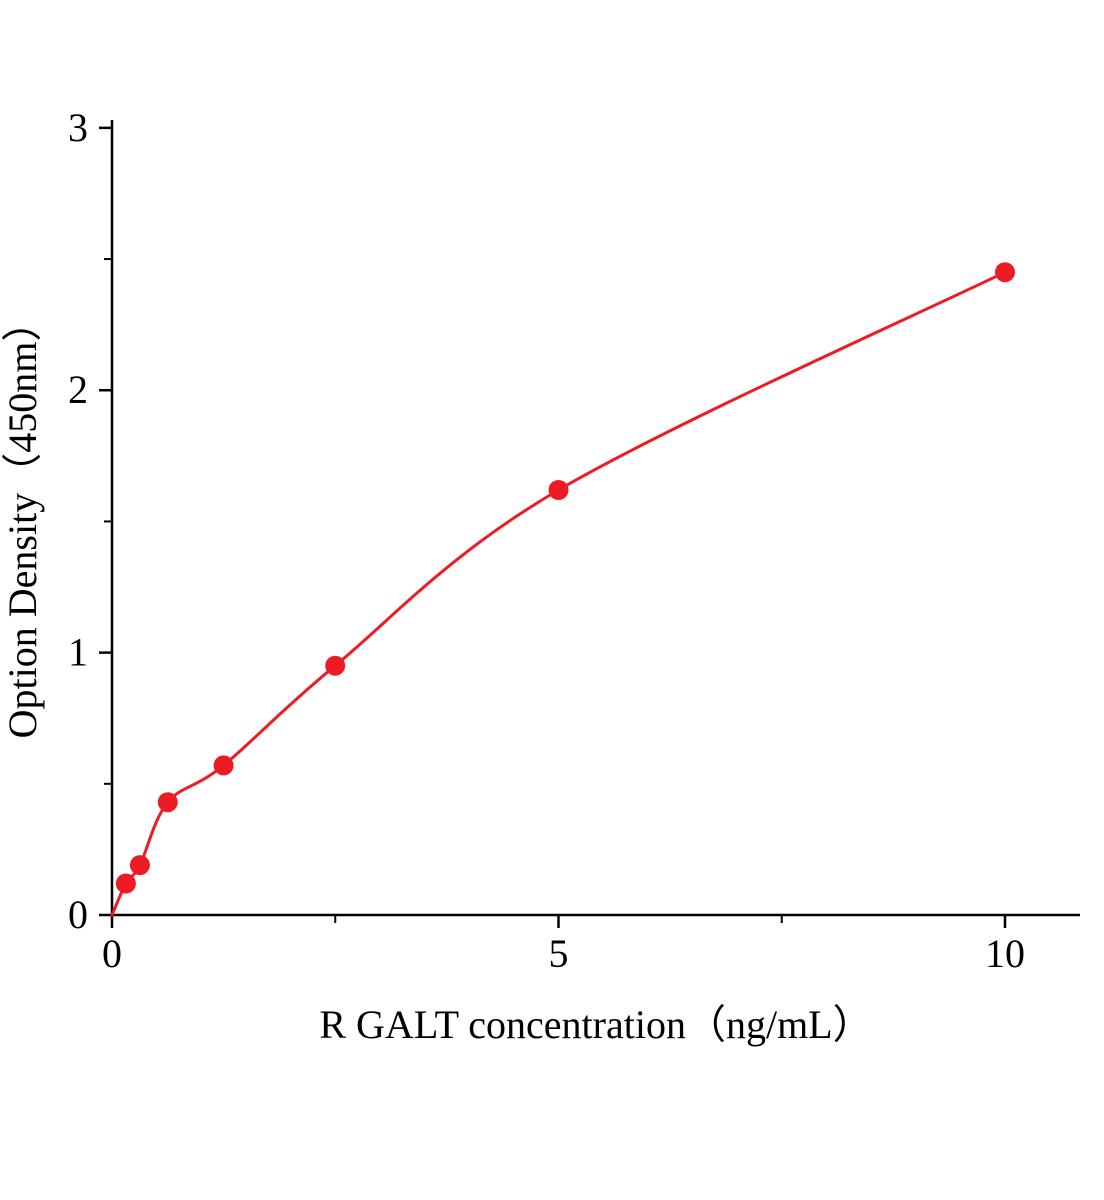 The height and width of the screenshot is (1200, 1104). I want to click on y-tick-label: 3, so click(78, 127).